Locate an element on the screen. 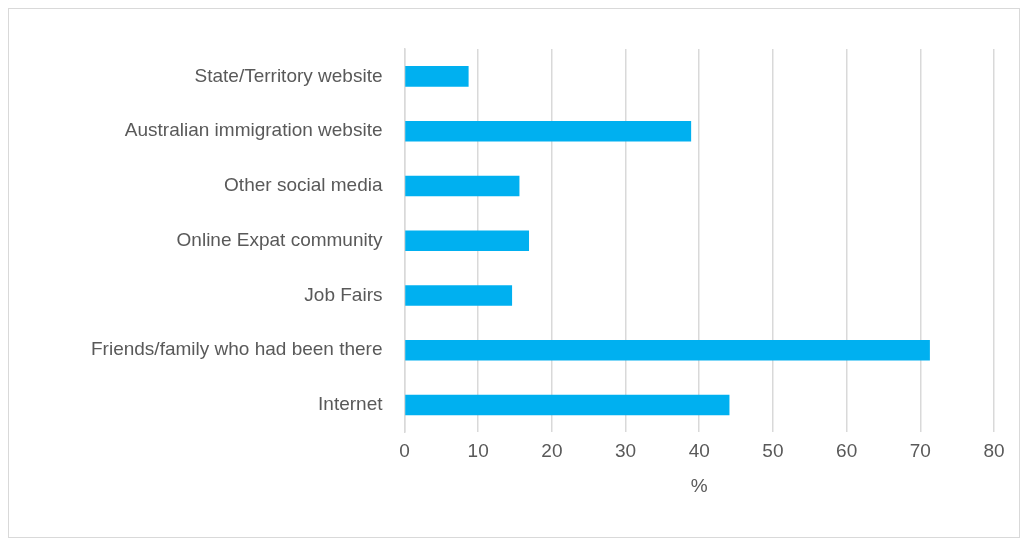 The height and width of the screenshot is (545, 1028). x-tick-label: 60 is located at coordinates (847, 451).